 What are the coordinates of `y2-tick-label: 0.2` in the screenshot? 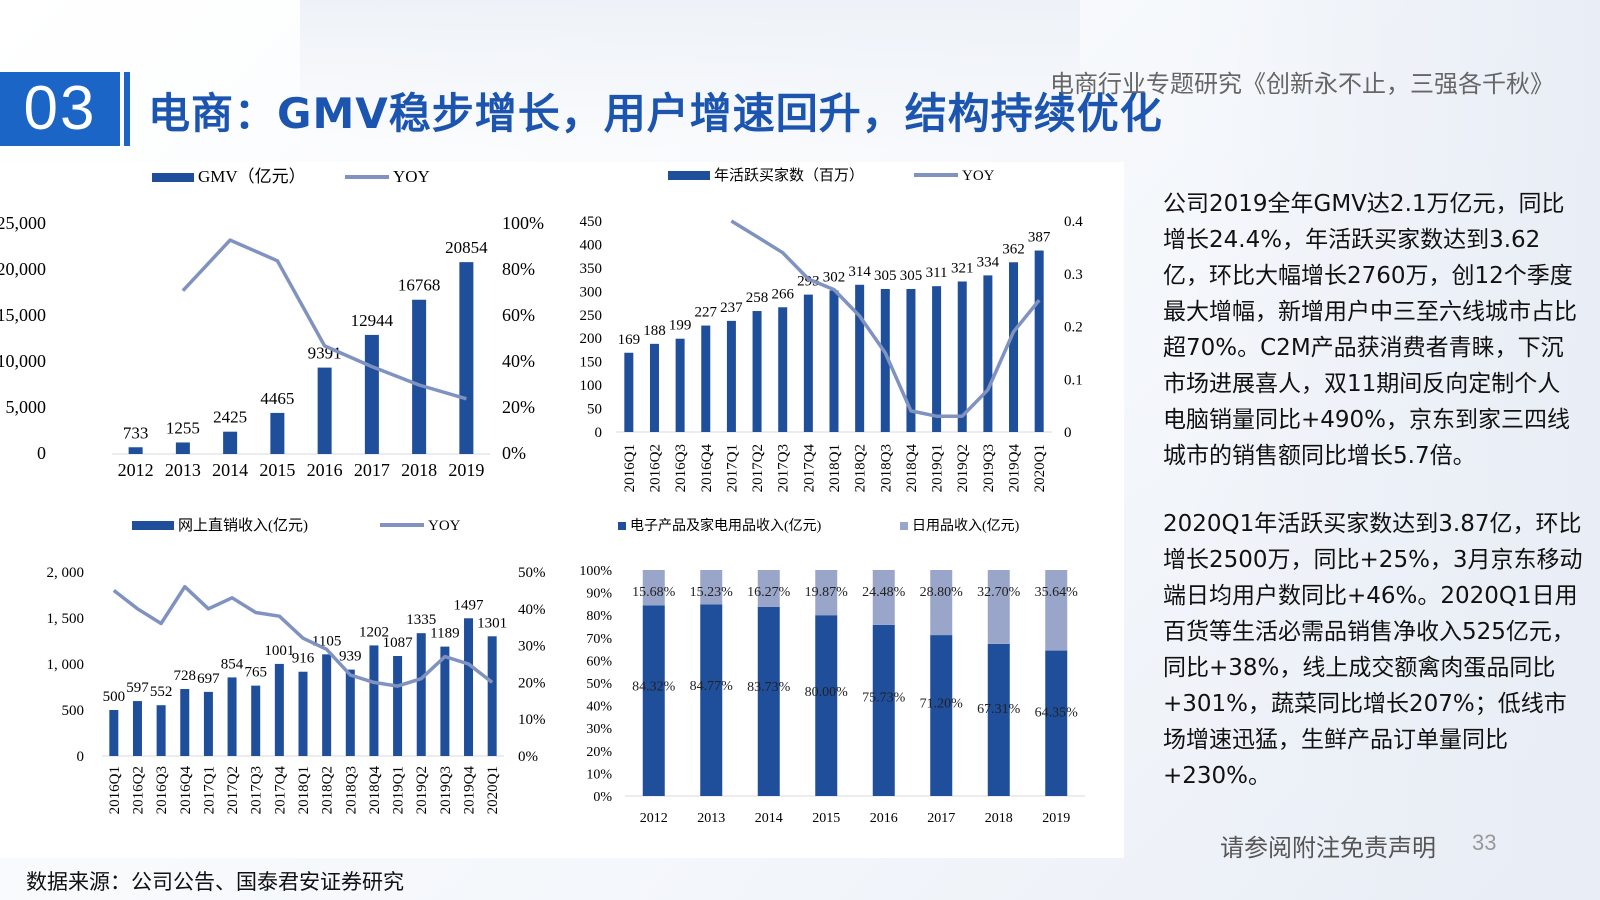 It's located at (1073, 328).